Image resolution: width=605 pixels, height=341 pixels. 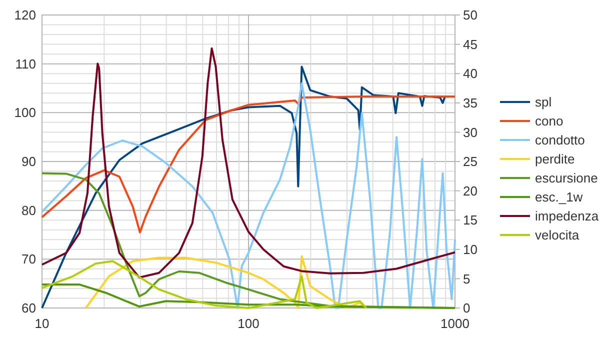 What do you see at coordinates (559, 197) in the screenshot?
I see `legend-label: esc._1w` at bounding box center [559, 197].